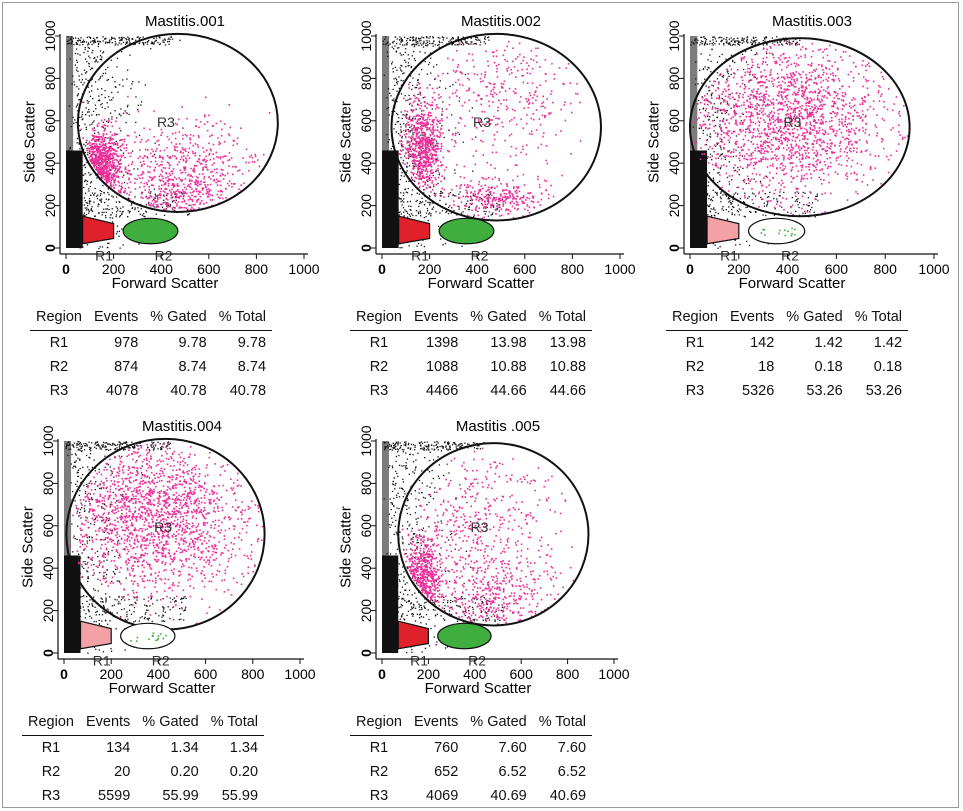  Describe the element at coordinates (162, 269) in the screenshot. I see `x-tick-label: 400` at that location.